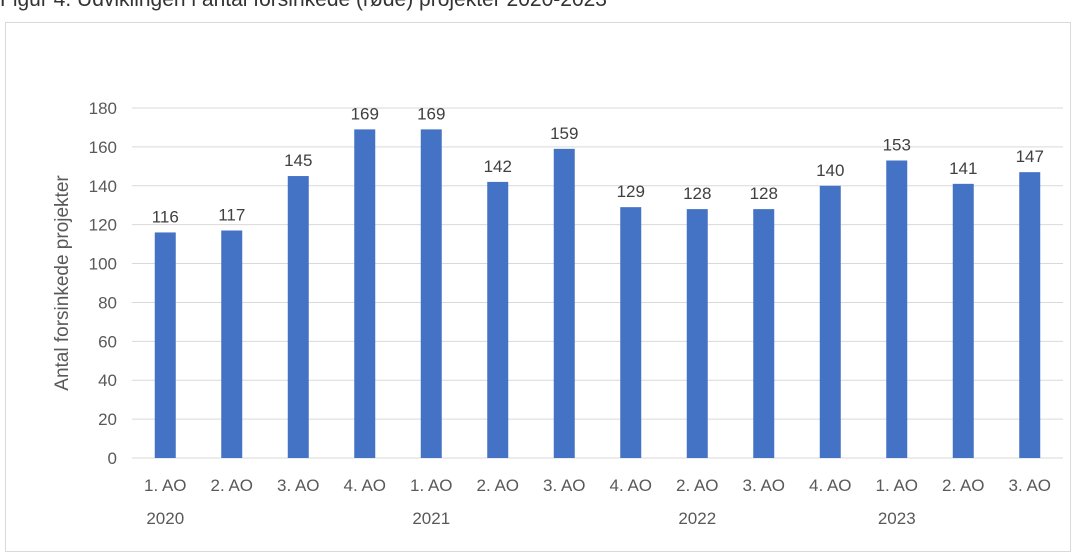 The width and height of the screenshot is (1078, 552). Describe the element at coordinates (897, 145) in the screenshot. I see `data-label: 153` at that location.